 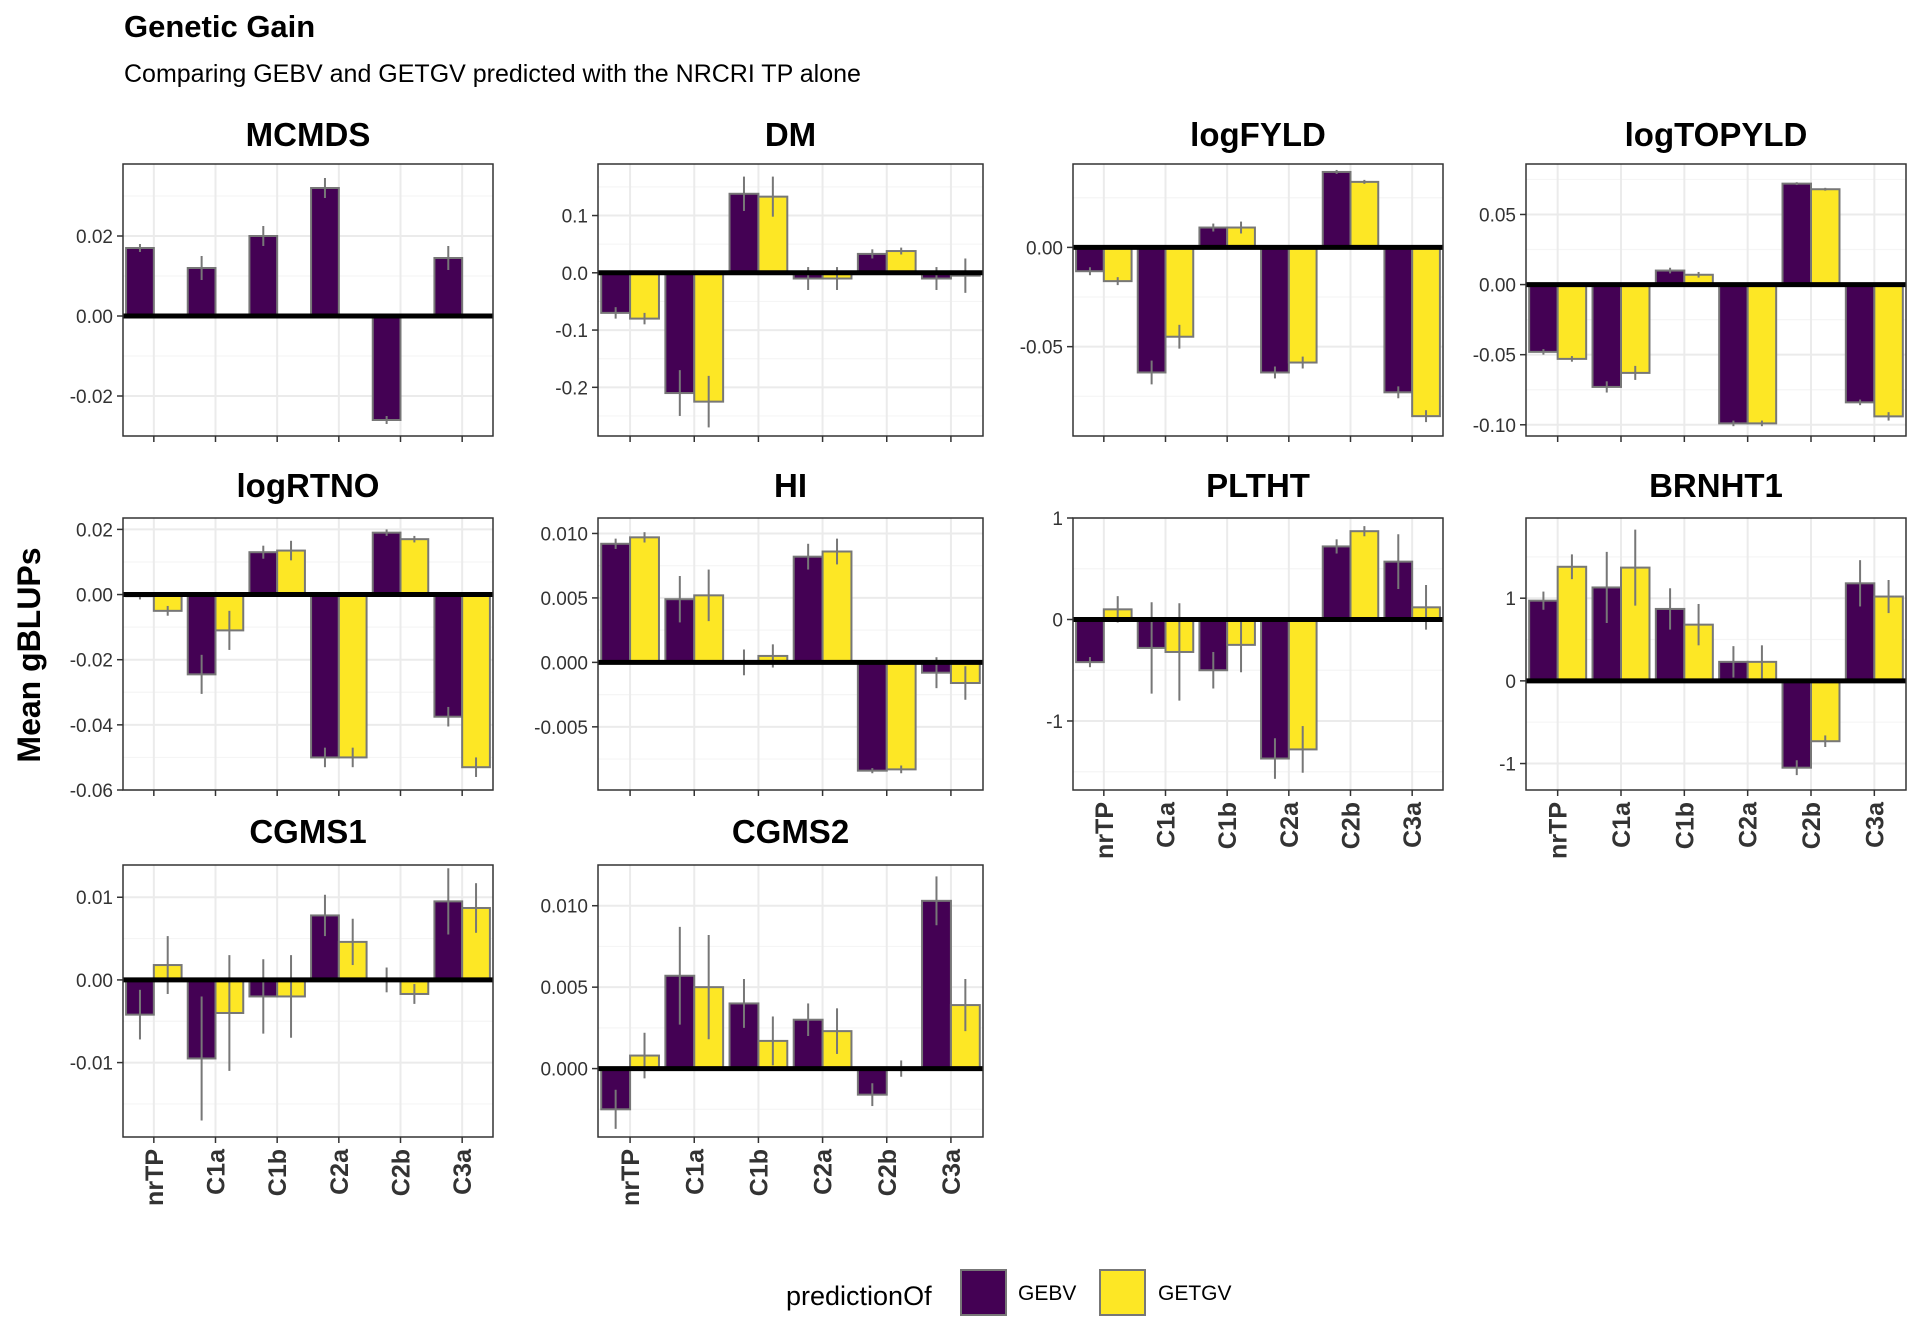 I want to click on facet-title-cgms1: CGMS1, so click(x=307, y=831).